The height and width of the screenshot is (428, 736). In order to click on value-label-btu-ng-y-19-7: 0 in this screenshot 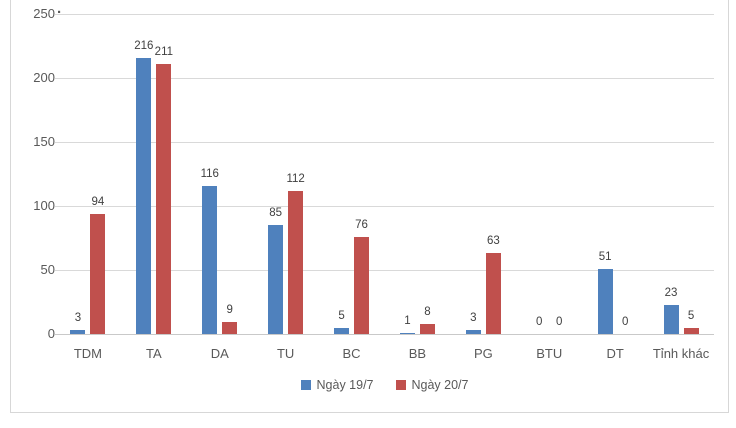, I will do `click(539, 322)`.